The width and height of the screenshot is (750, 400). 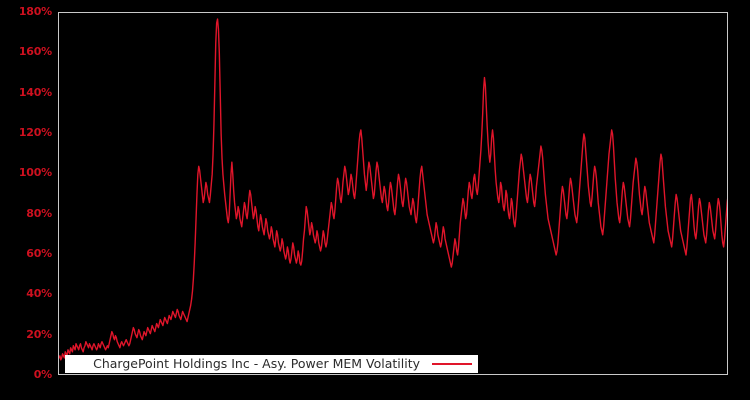 What do you see at coordinates (39, 294) in the screenshot?
I see `y-tick-label-40pct: 40%` at bounding box center [39, 294].